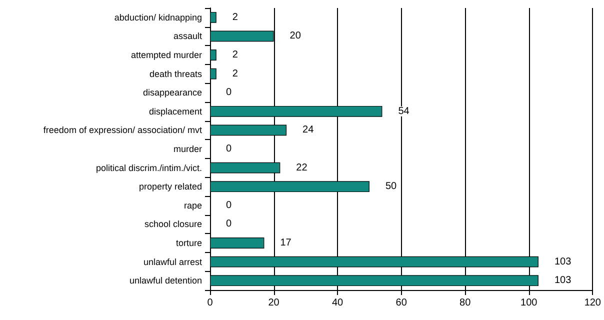 Image resolution: width=604 pixels, height=320 pixels. What do you see at coordinates (391, 186) in the screenshot?
I see `data-label: 50` at bounding box center [391, 186].